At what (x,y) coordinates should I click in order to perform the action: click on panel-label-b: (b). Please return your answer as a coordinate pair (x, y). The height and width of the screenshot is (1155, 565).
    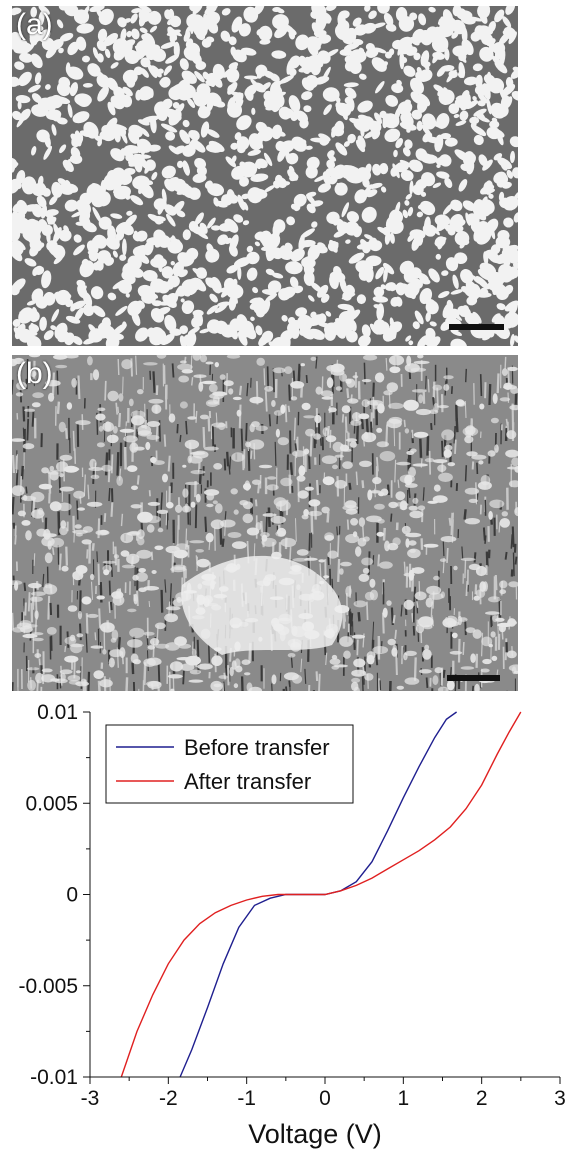
    Looking at the image, I should click on (34, 373).